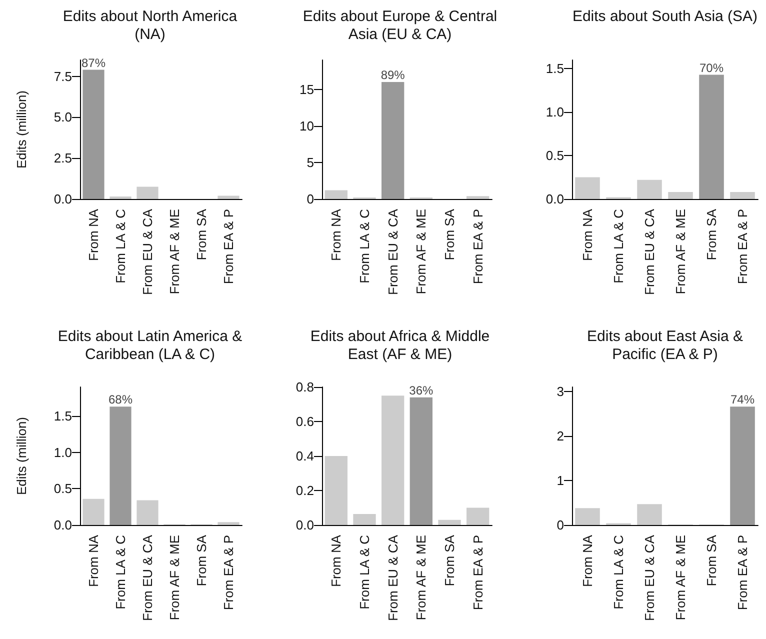 The width and height of the screenshot is (766, 639). I want to click on chart-title: Edits about North America (NA), so click(150, 26).